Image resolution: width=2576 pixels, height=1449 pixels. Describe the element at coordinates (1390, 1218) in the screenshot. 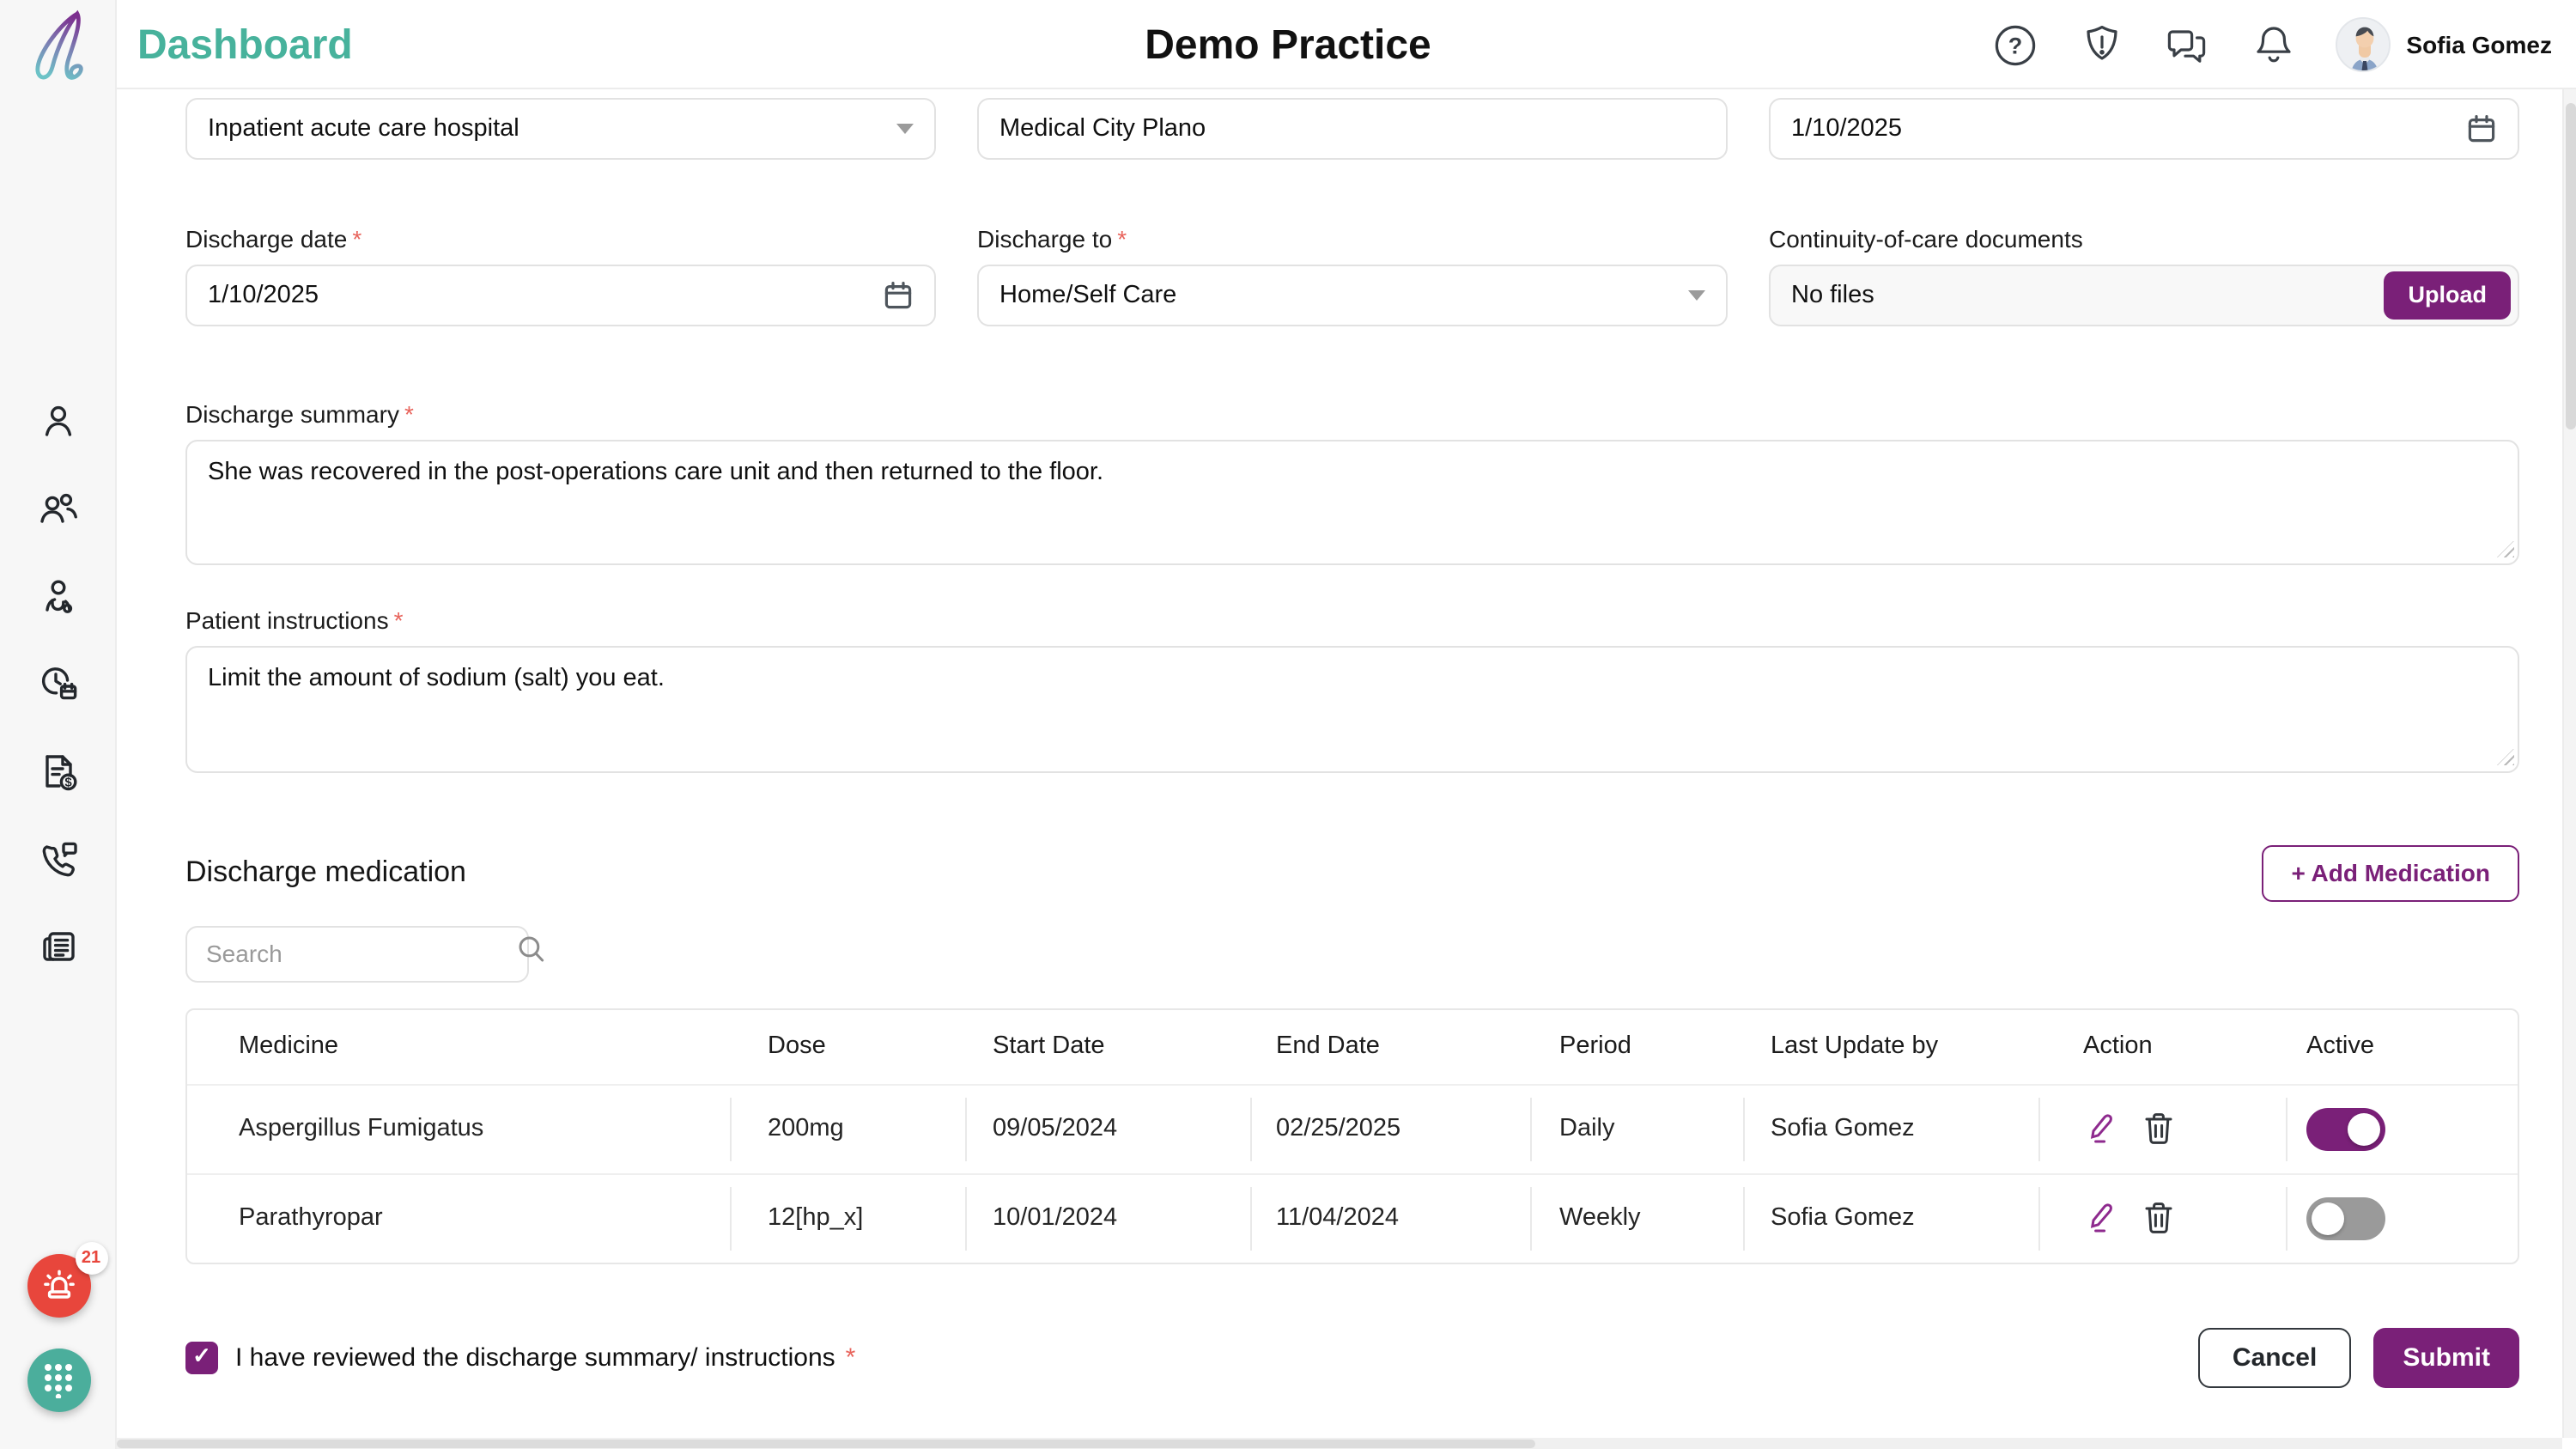

I see `end-date-cell: 11/04/2024` at that location.